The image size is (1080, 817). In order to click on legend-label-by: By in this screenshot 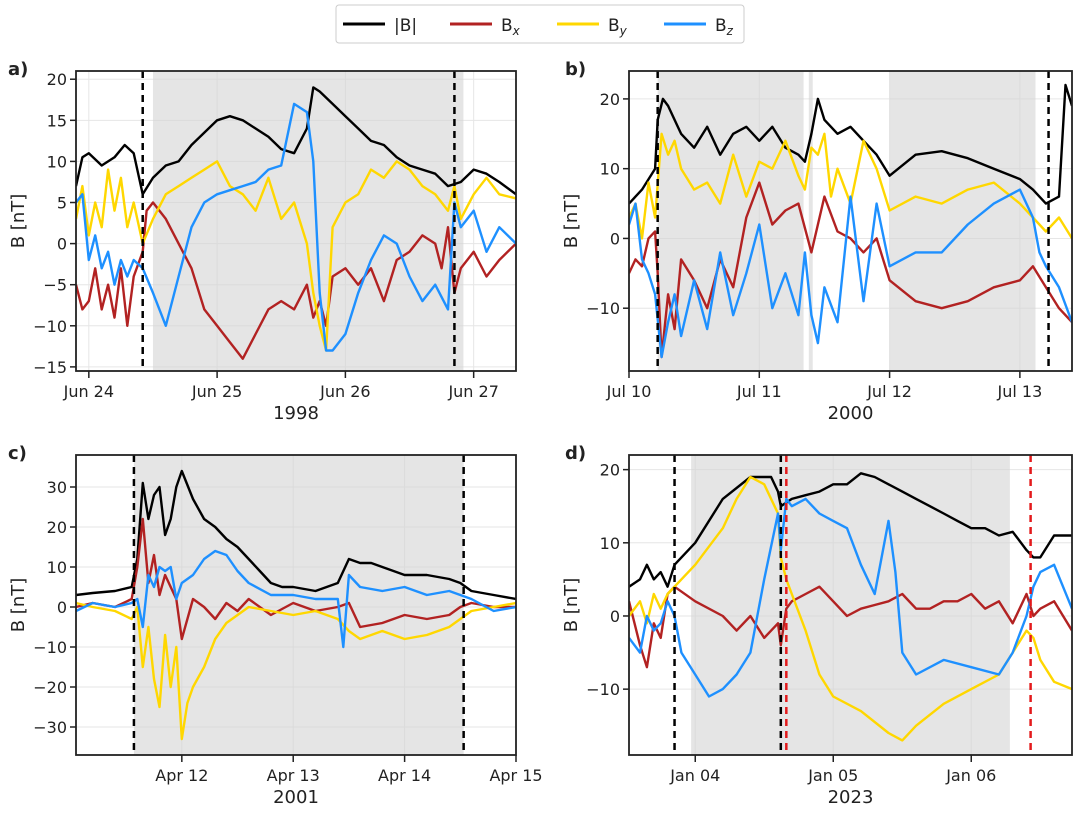, I will do `click(618, 27)`.